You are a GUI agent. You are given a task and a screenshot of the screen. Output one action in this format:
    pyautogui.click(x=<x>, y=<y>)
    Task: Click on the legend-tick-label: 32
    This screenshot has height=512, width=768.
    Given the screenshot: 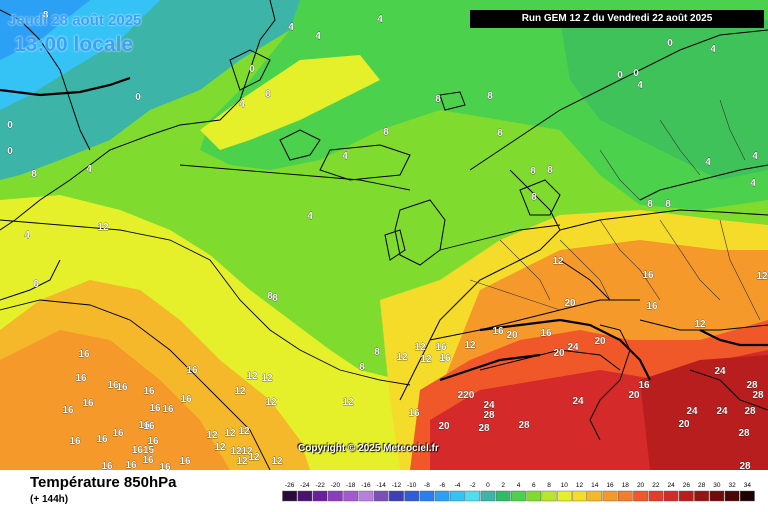 What is the action you would take?
    pyautogui.click(x=732, y=485)
    